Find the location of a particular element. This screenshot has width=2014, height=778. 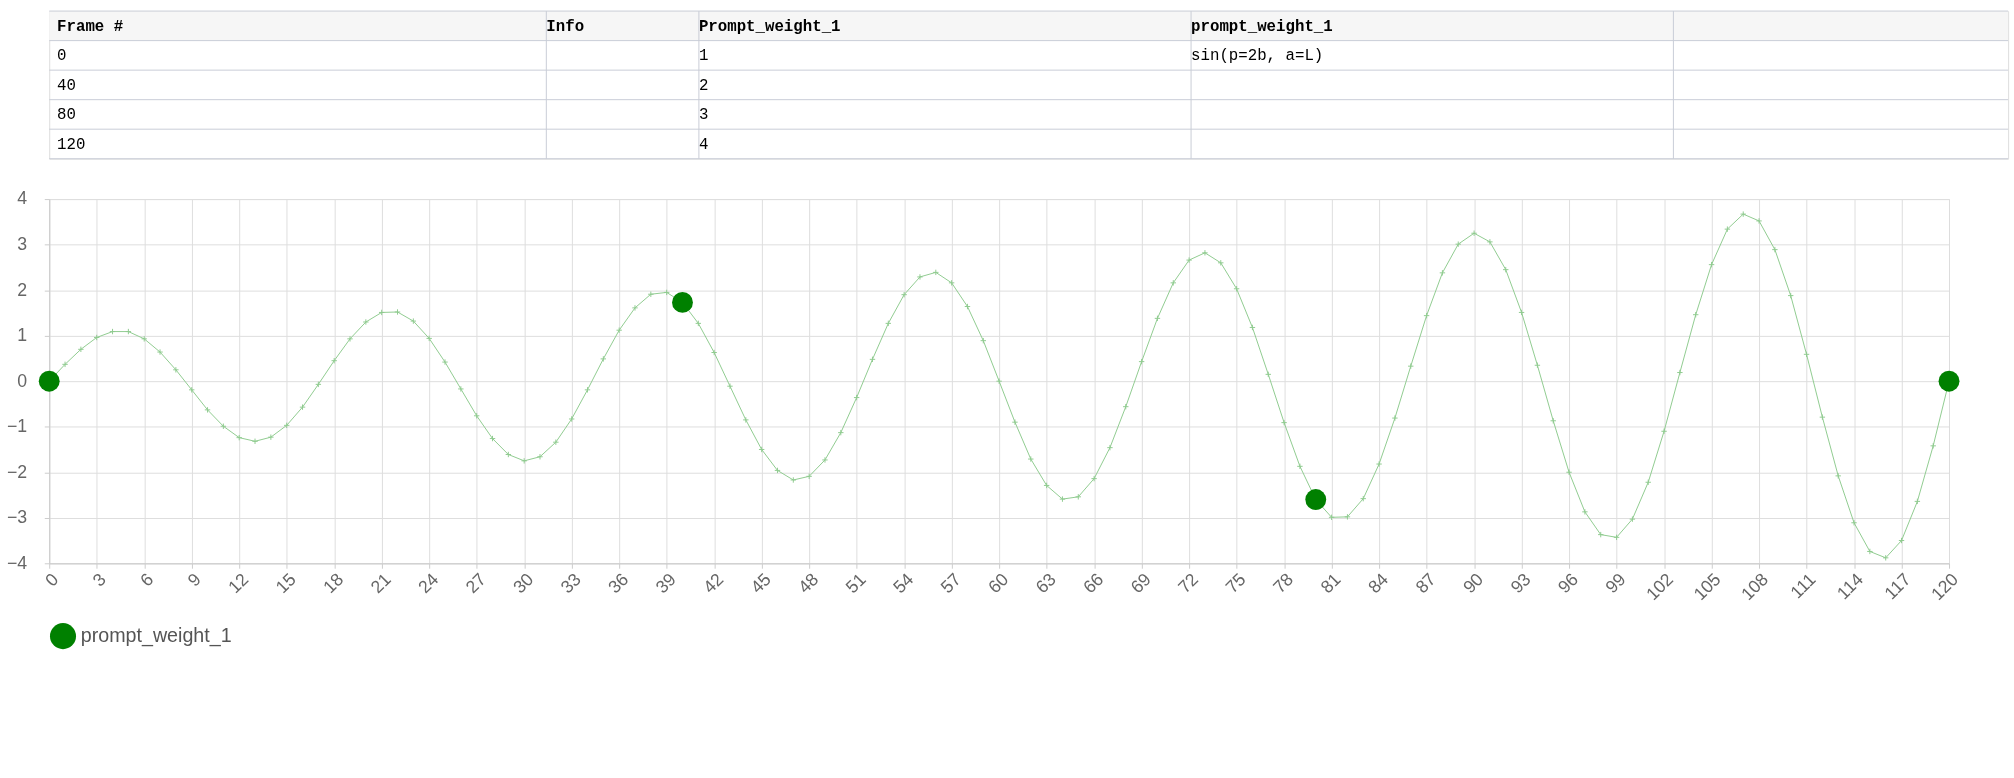

text: prompt_weight_1 is located at coordinates (1262, 26).